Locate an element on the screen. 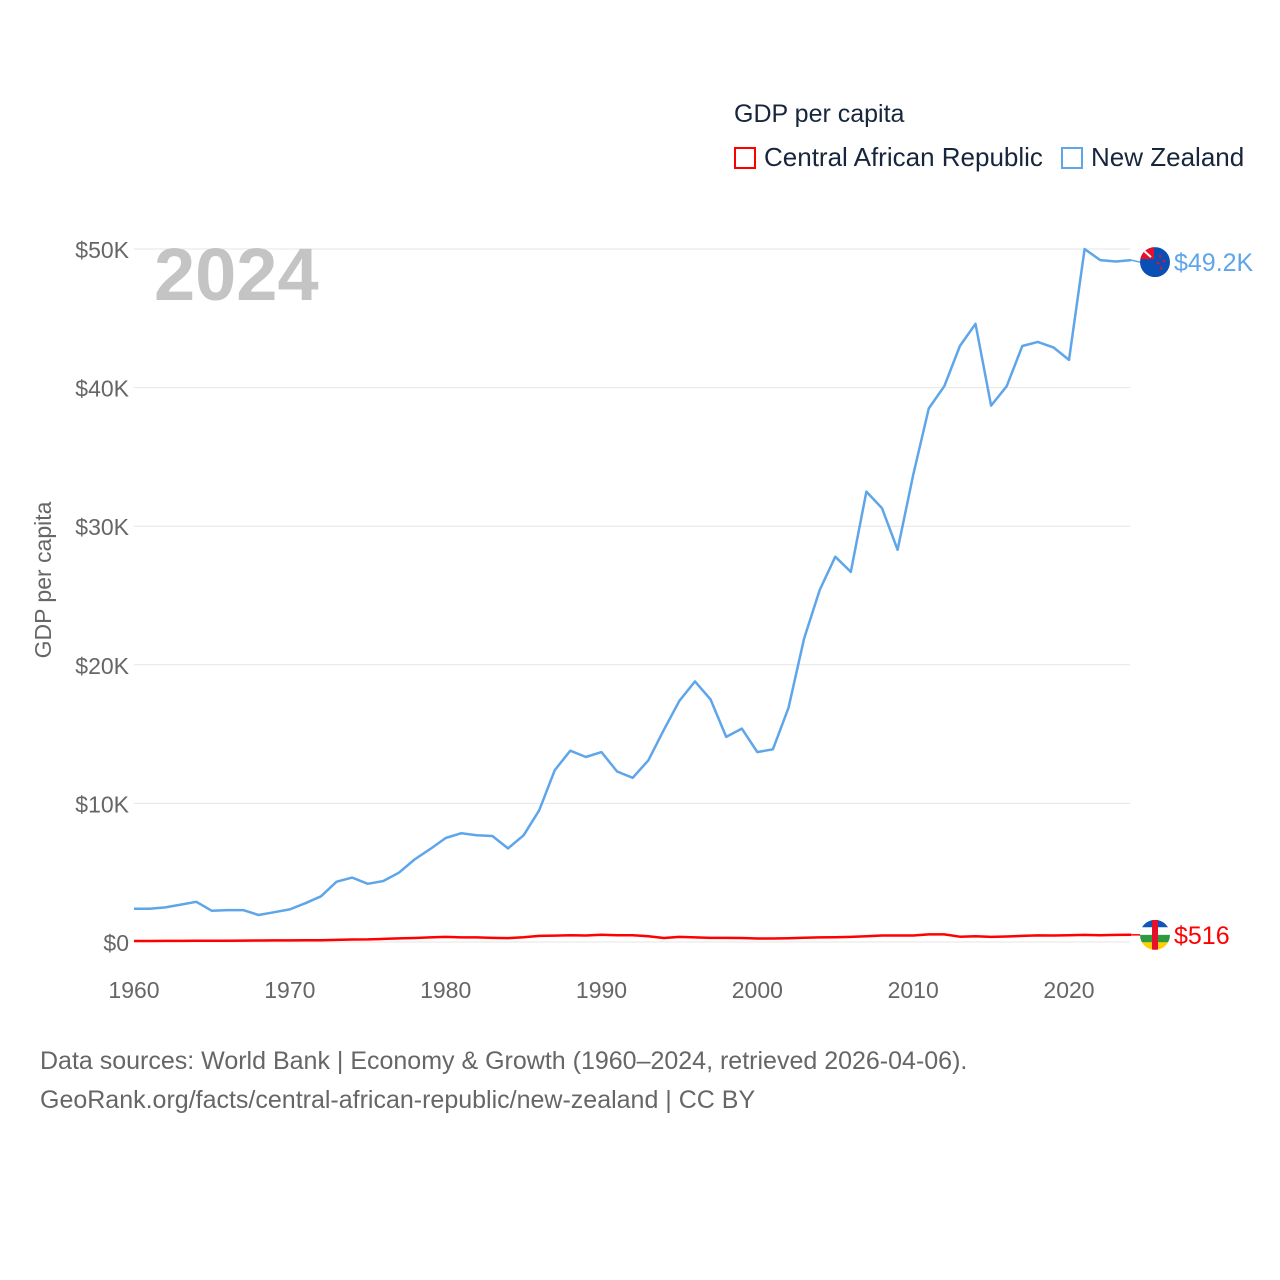 This screenshot has width=1280, height=1280. year-watermark: 2024 is located at coordinates (236, 274).